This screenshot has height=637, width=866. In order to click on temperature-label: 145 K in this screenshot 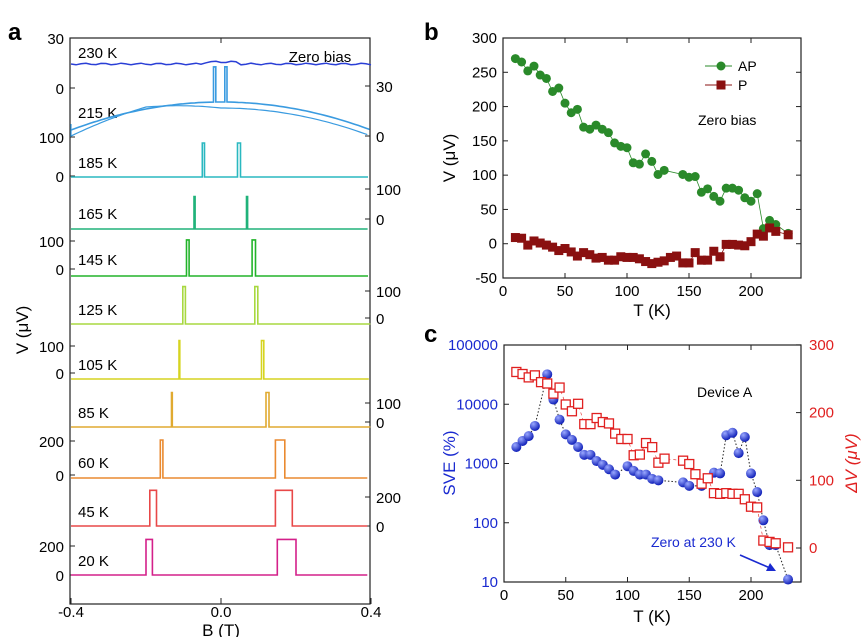, I will do `click(97, 260)`.